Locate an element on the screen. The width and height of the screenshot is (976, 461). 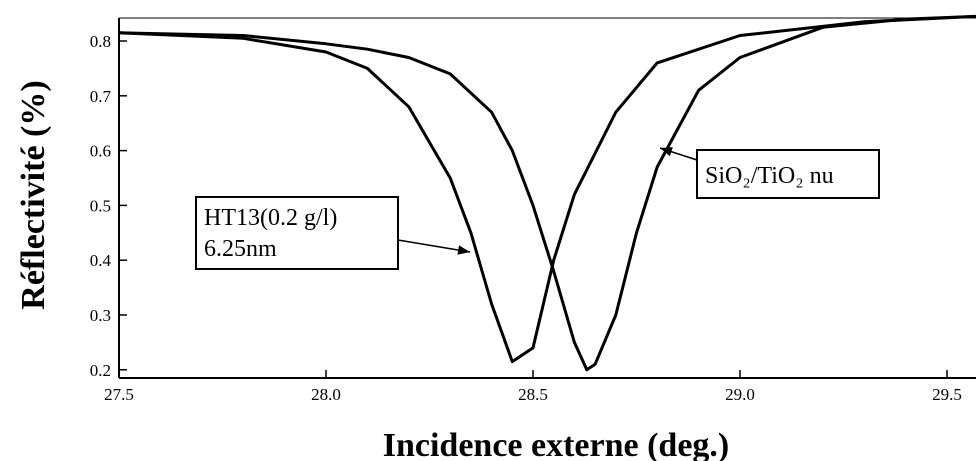
y-tick-label: 0.2 is located at coordinates (100, 370).